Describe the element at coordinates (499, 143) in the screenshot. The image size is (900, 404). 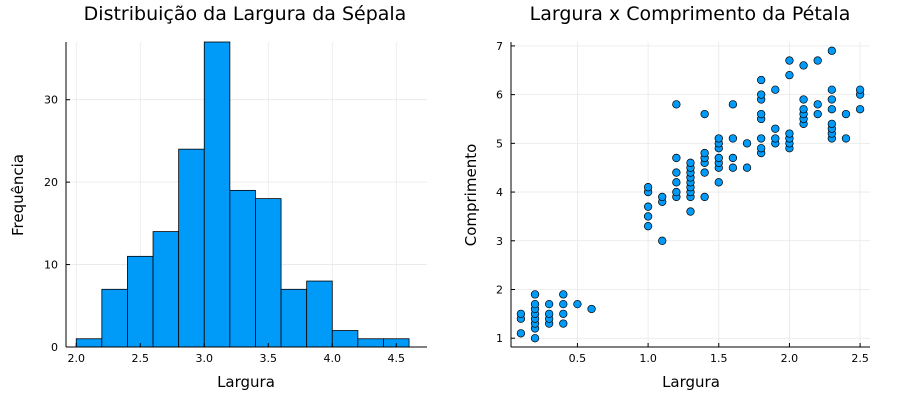
I see `scatter-y-tick-label: 5` at that location.